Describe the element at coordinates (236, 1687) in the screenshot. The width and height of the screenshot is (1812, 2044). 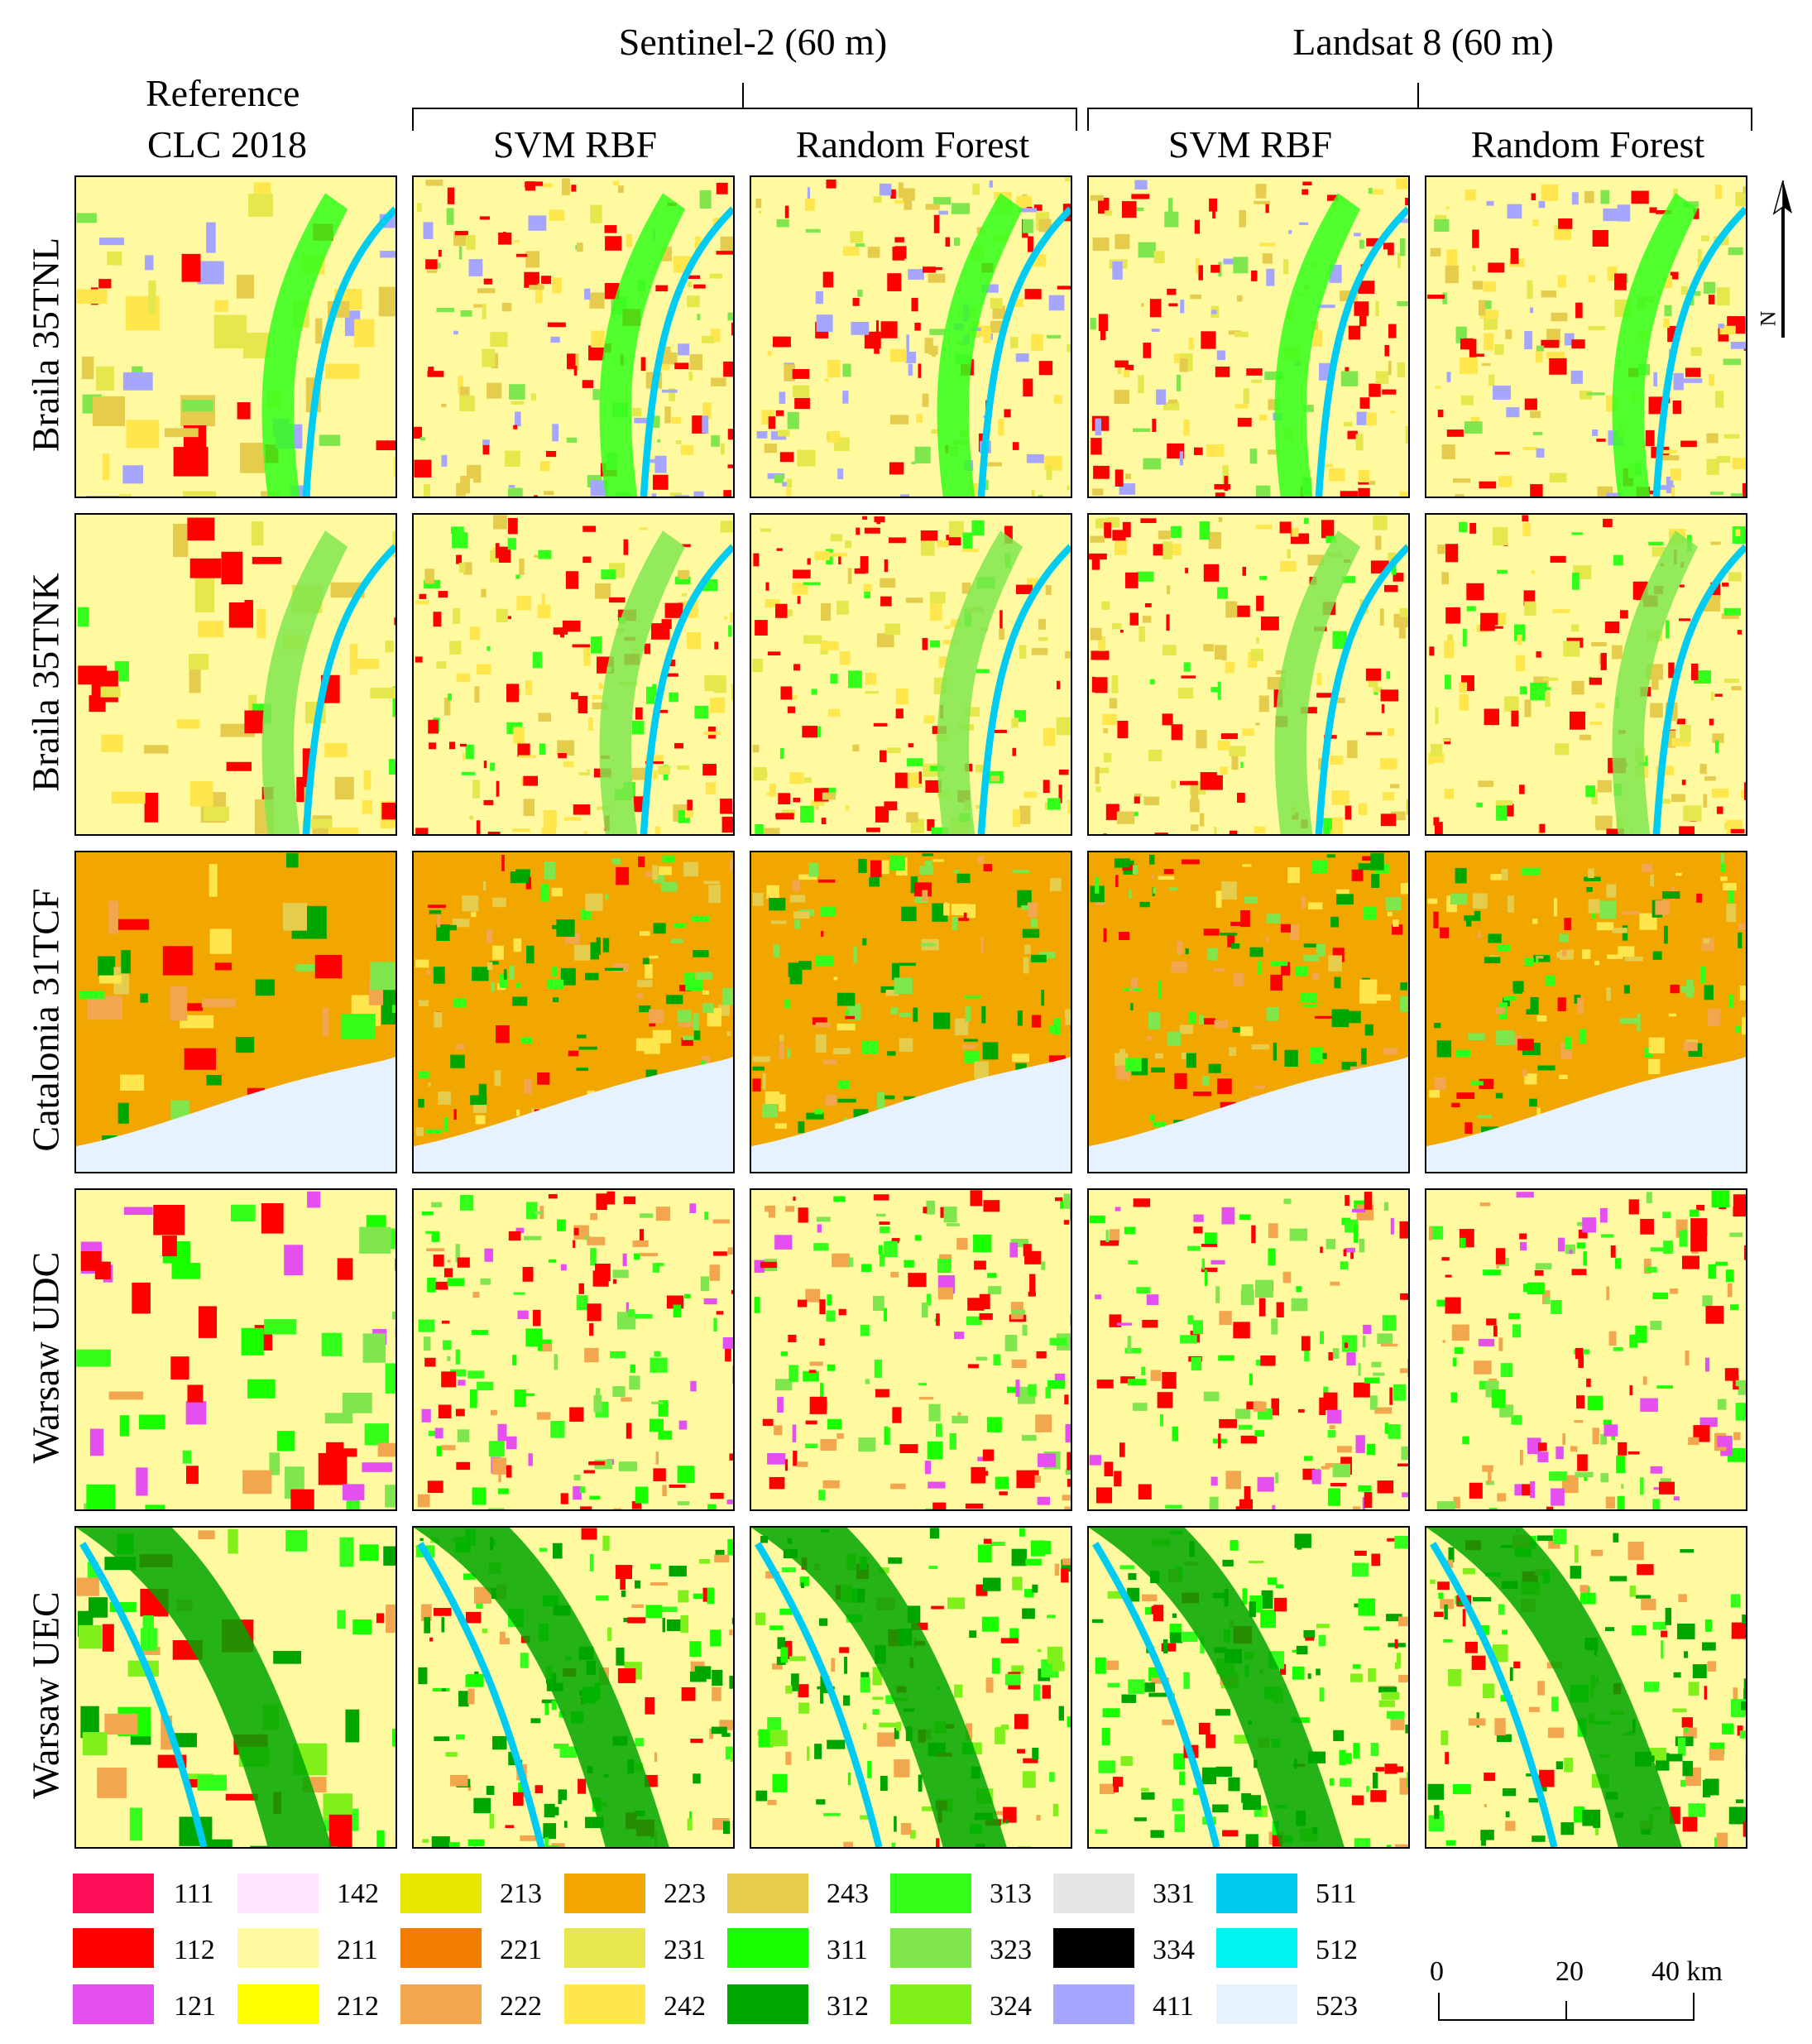
I see `map-tile-warsaw-uec-reference` at that location.